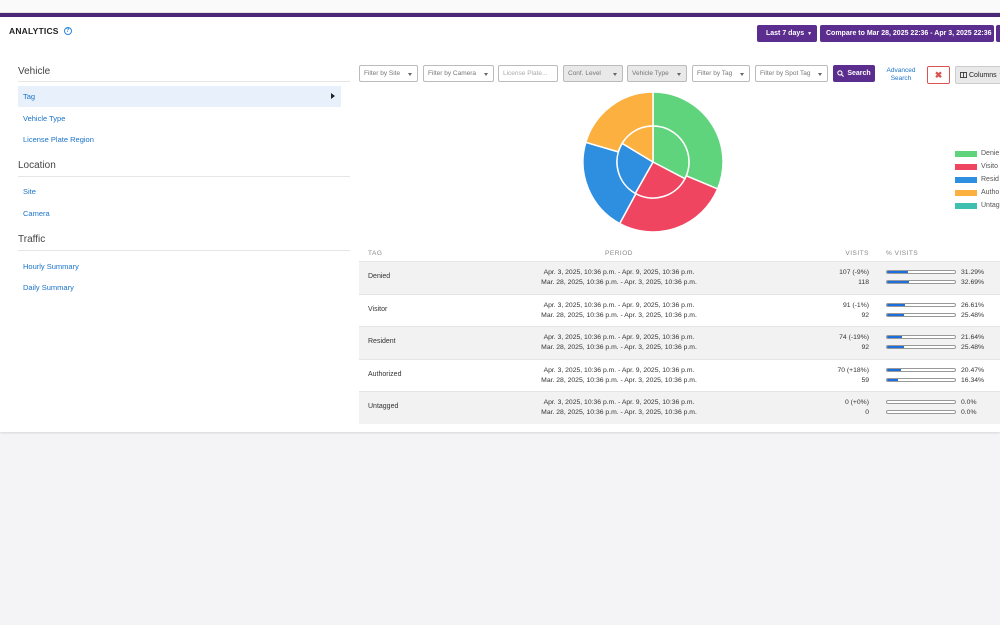  Describe the element at coordinates (844, 343) in the screenshot. I see `row-visits: 74 (-19%) 92` at that location.